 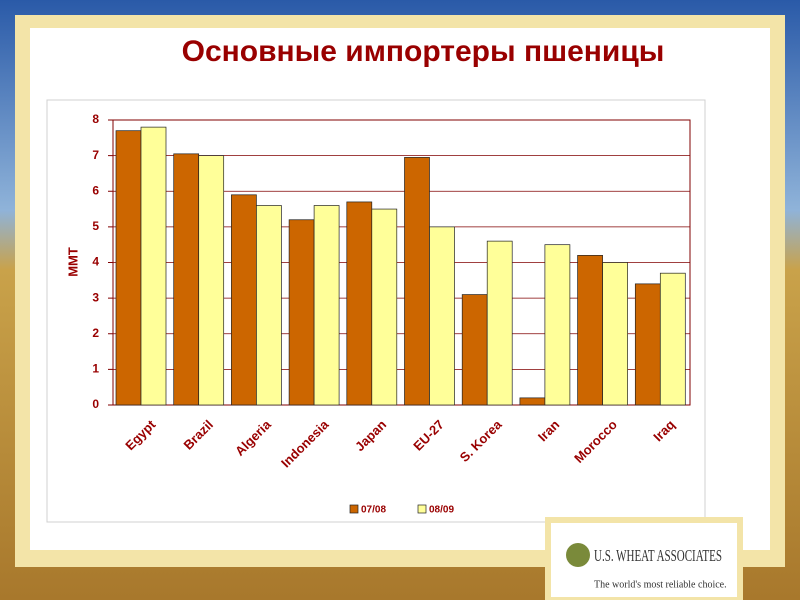 What do you see at coordinates (95, 333) in the screenshot?
I see `y-tick-label: 2` at bounding box center [95, 333].